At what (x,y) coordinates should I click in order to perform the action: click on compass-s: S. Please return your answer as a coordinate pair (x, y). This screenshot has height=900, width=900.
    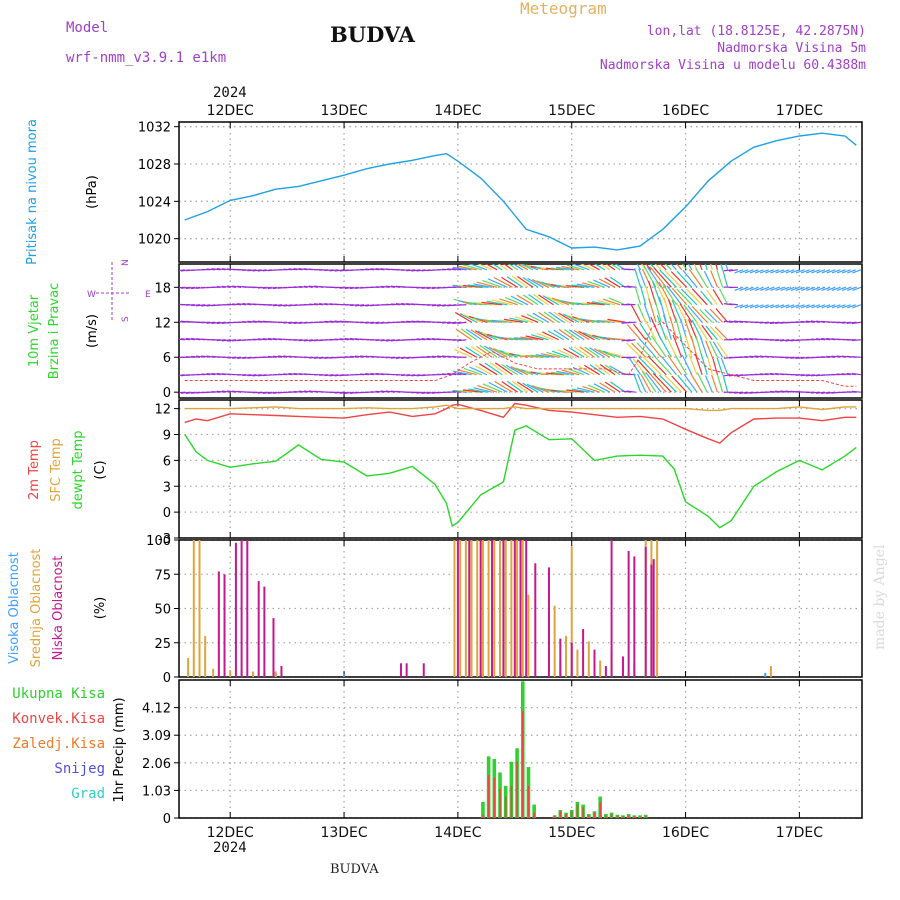
    Looking at the image, I should click on (126, 319).